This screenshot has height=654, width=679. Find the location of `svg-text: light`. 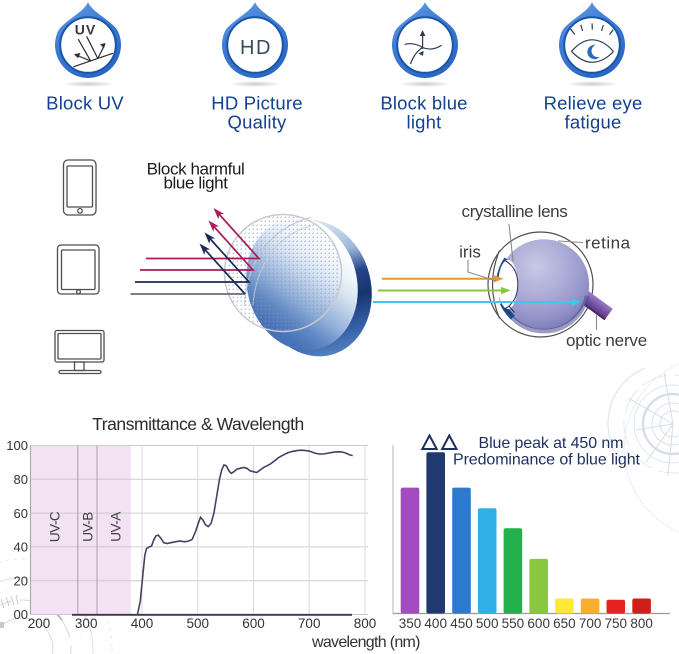

svg-text: light is located at coordinates (424, 122).